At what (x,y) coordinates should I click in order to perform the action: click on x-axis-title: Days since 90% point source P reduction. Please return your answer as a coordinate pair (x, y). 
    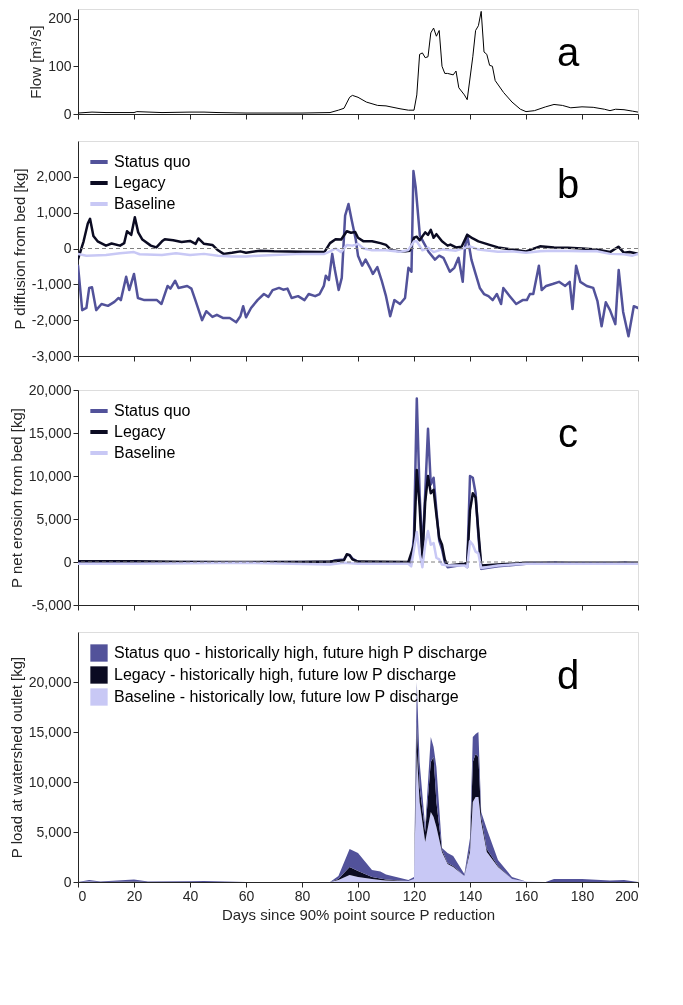
    Looking at the image, I should click on (358, 914).